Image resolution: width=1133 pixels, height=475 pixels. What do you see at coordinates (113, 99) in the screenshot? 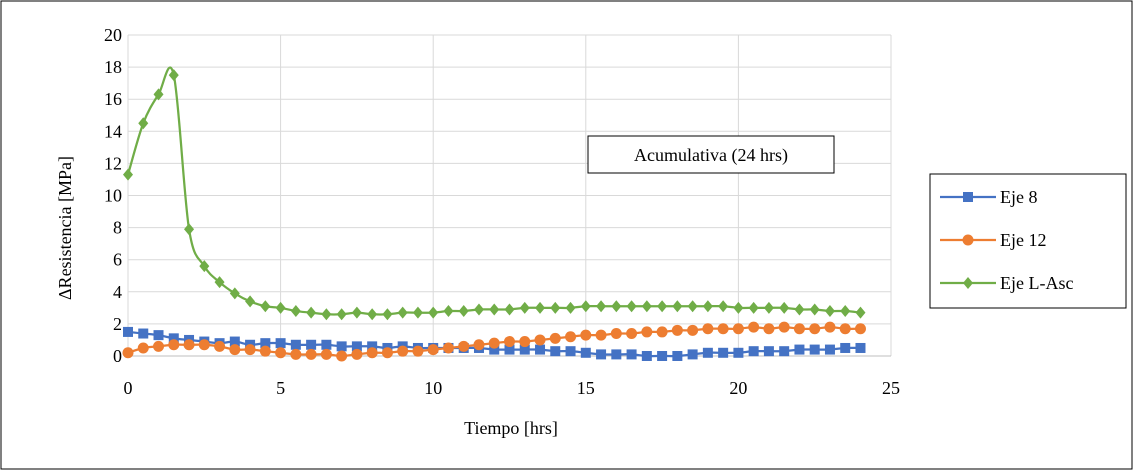
I see `y-tick-label: 16` at bounding box center [113, 99].